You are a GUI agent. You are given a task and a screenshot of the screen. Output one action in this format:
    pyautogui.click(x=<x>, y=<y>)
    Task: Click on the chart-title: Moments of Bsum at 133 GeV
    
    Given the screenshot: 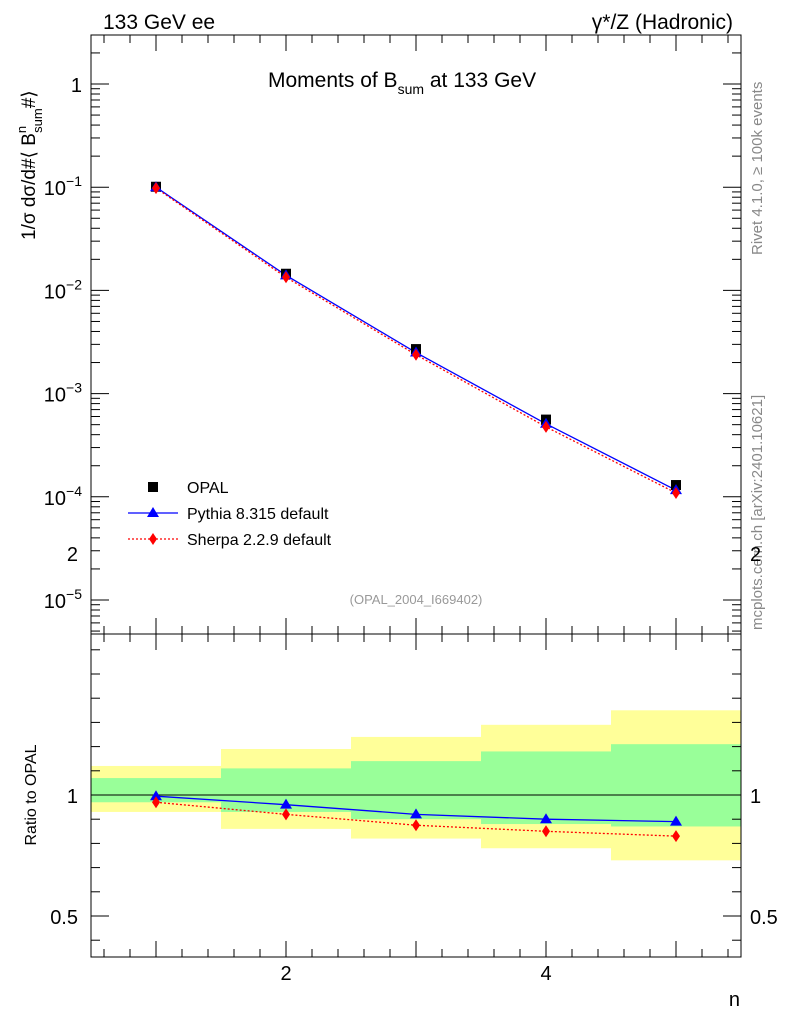 What is the action you would take?
    pyautogui.click(x=402, y=83)
    